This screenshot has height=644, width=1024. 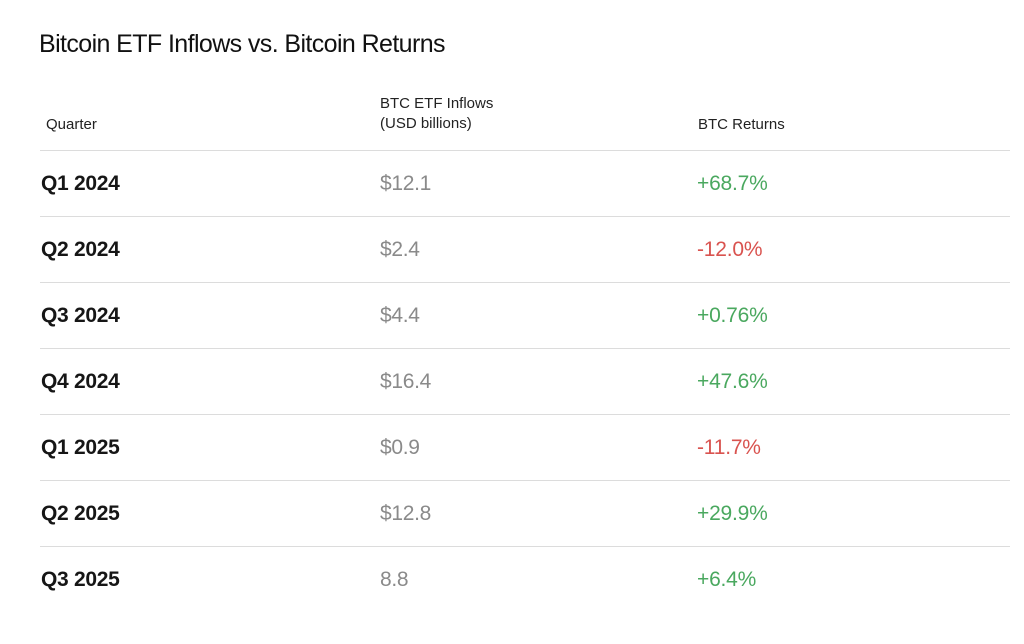 What do you see at coordinates (525, 316) in the screenshot?
I see `table-row: Q3 2024 $4.4 +0.76%` at bounding box center [525, 316].